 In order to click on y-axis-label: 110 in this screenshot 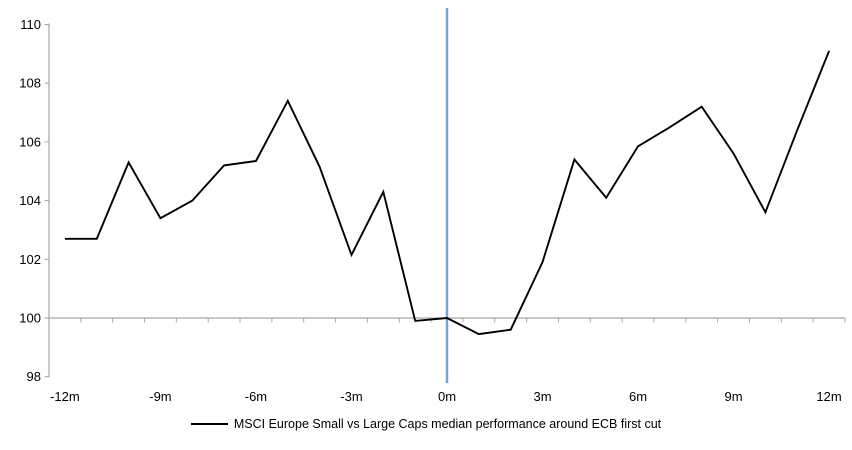, I will do `click(30, 24)`.